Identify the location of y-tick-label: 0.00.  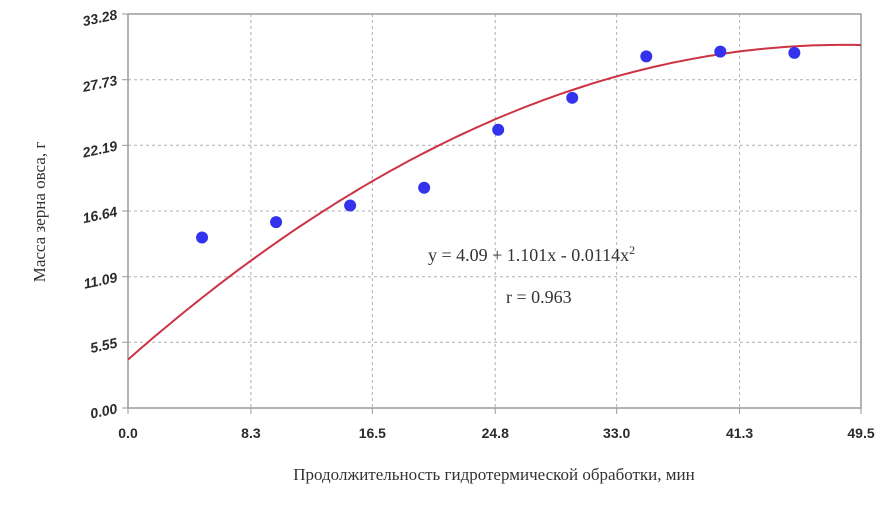
(104, 410).